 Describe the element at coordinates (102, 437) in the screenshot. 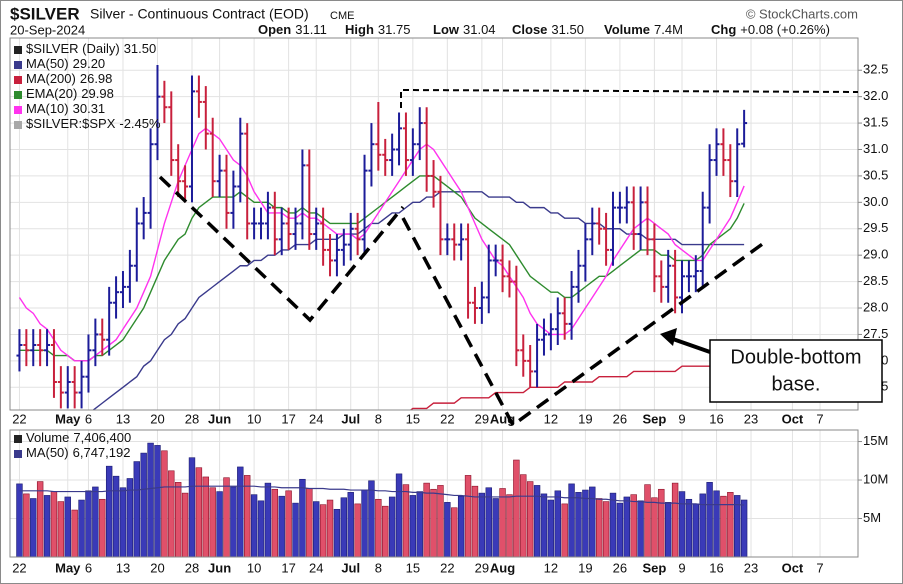

I see `legend-value: 7,406,400` at that location.